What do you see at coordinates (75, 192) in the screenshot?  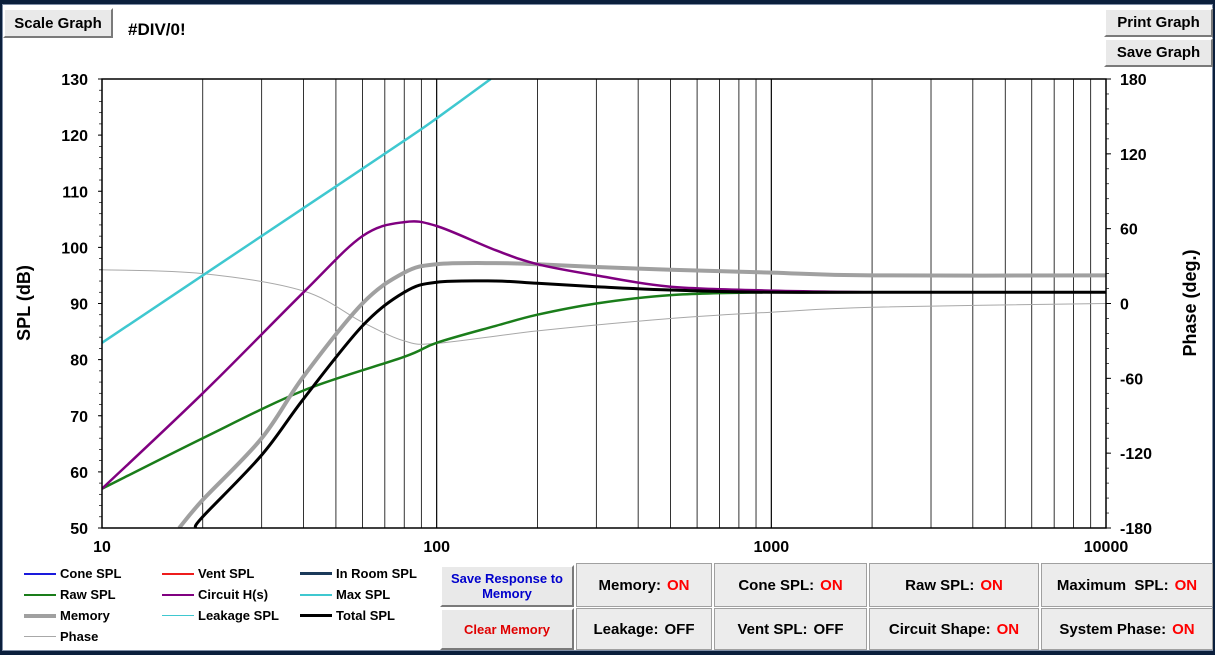 I see `y-tick-label: 110` at bounding box center [75, 192].